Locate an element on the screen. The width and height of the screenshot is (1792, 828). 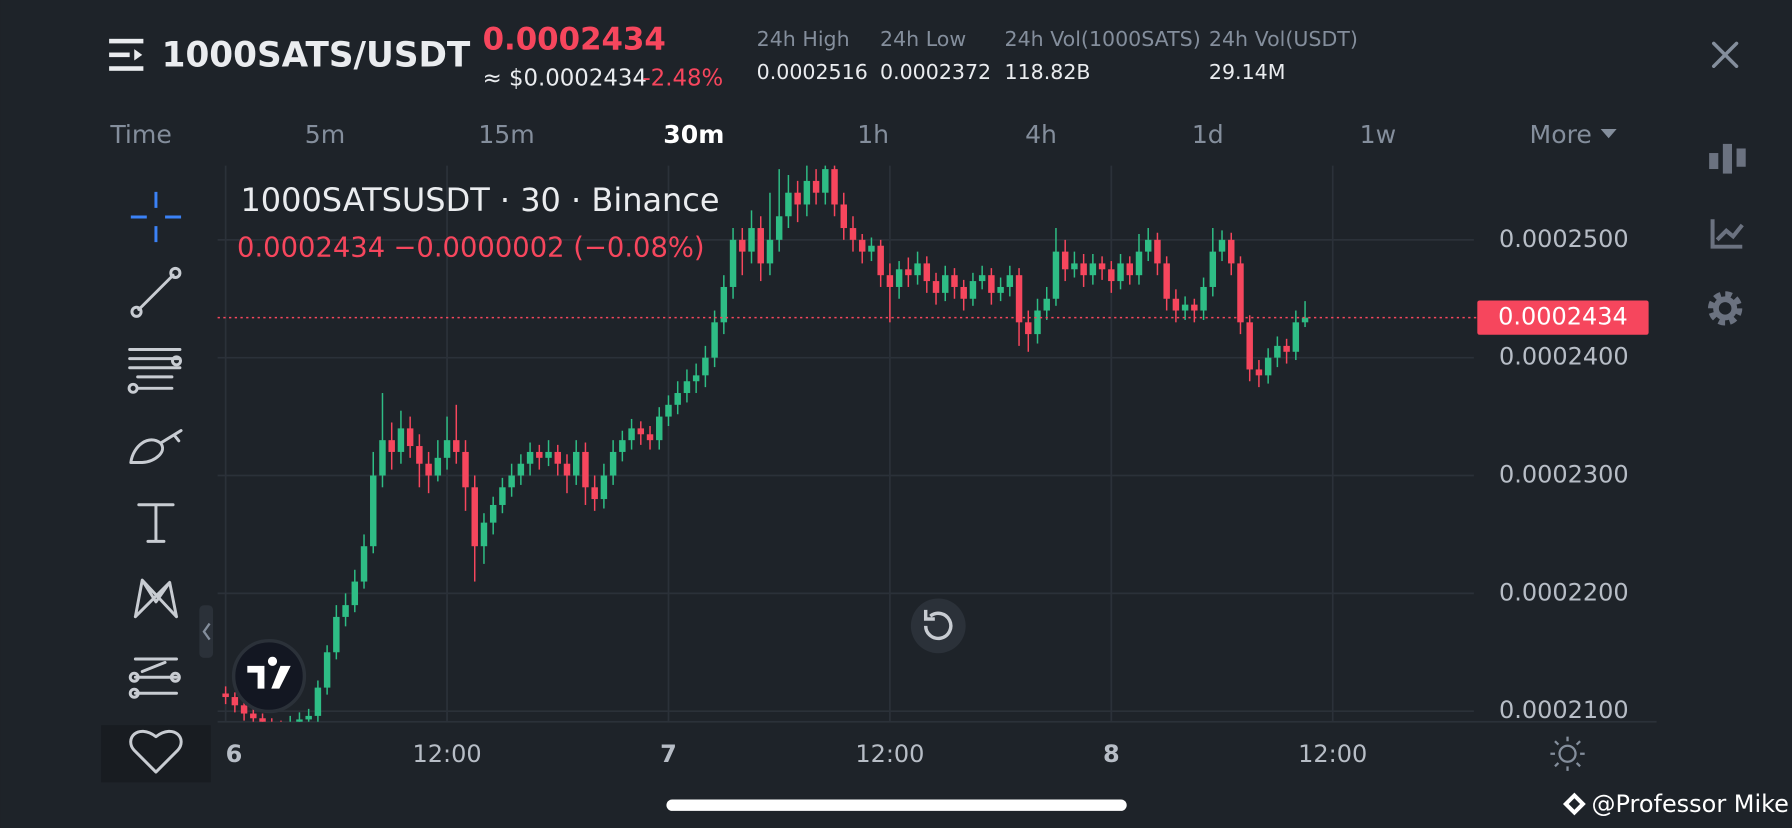
toolbar-collapse is located at coordinates (206, 631).